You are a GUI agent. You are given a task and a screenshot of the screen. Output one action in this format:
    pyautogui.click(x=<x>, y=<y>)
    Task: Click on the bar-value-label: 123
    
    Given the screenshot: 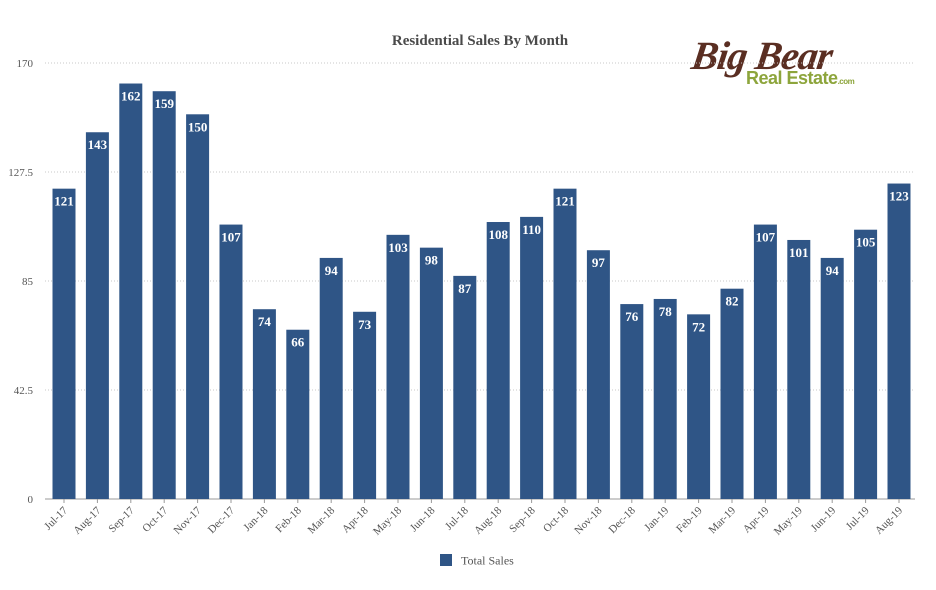 What is the action you would take?
    pyautogui.click(x=899, y=196)
    